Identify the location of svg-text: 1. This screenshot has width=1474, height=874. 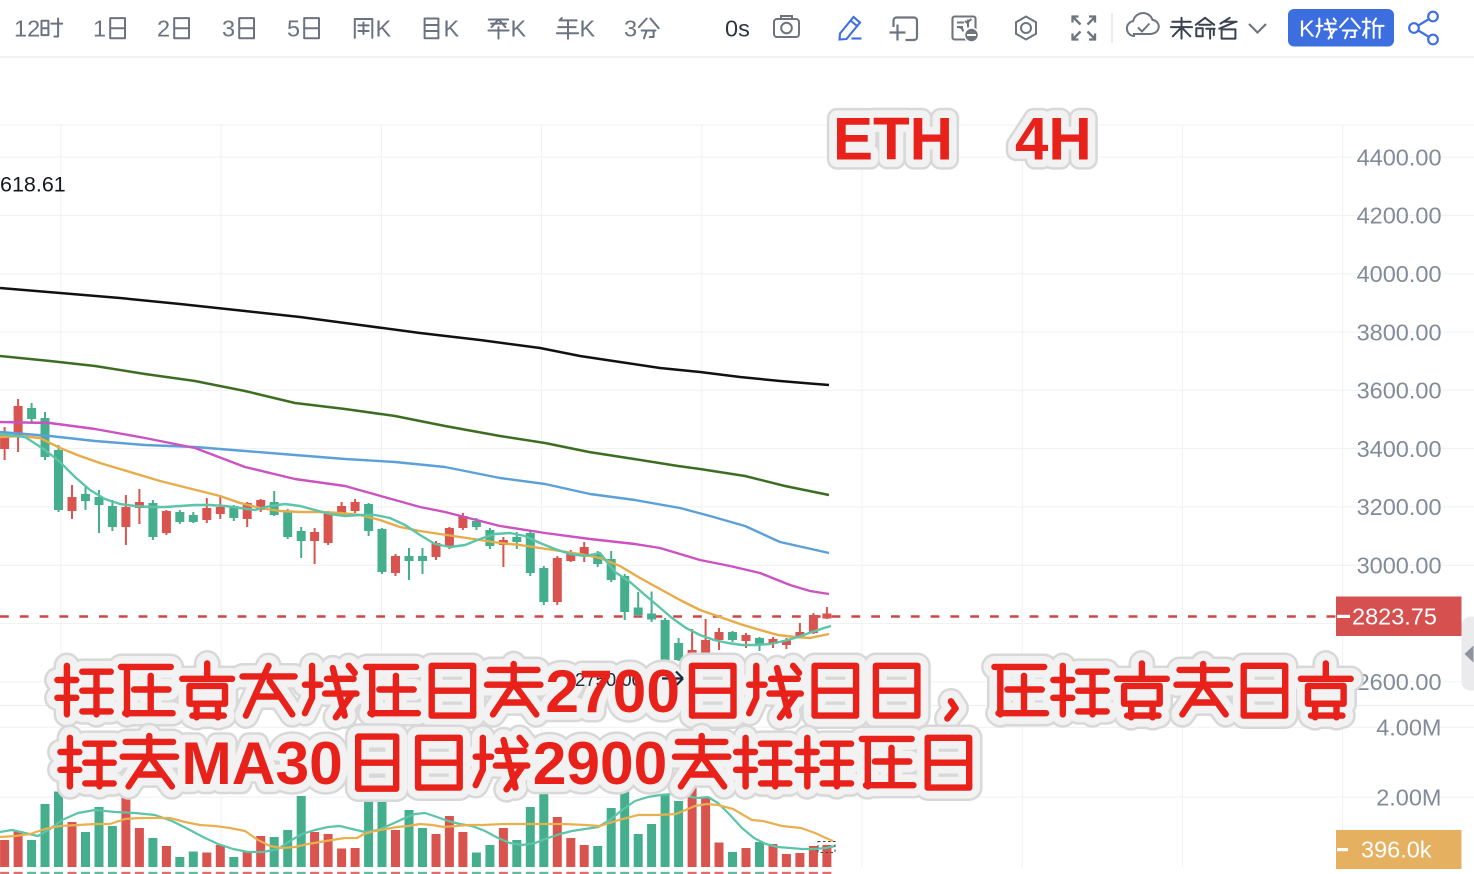
(99, 29).